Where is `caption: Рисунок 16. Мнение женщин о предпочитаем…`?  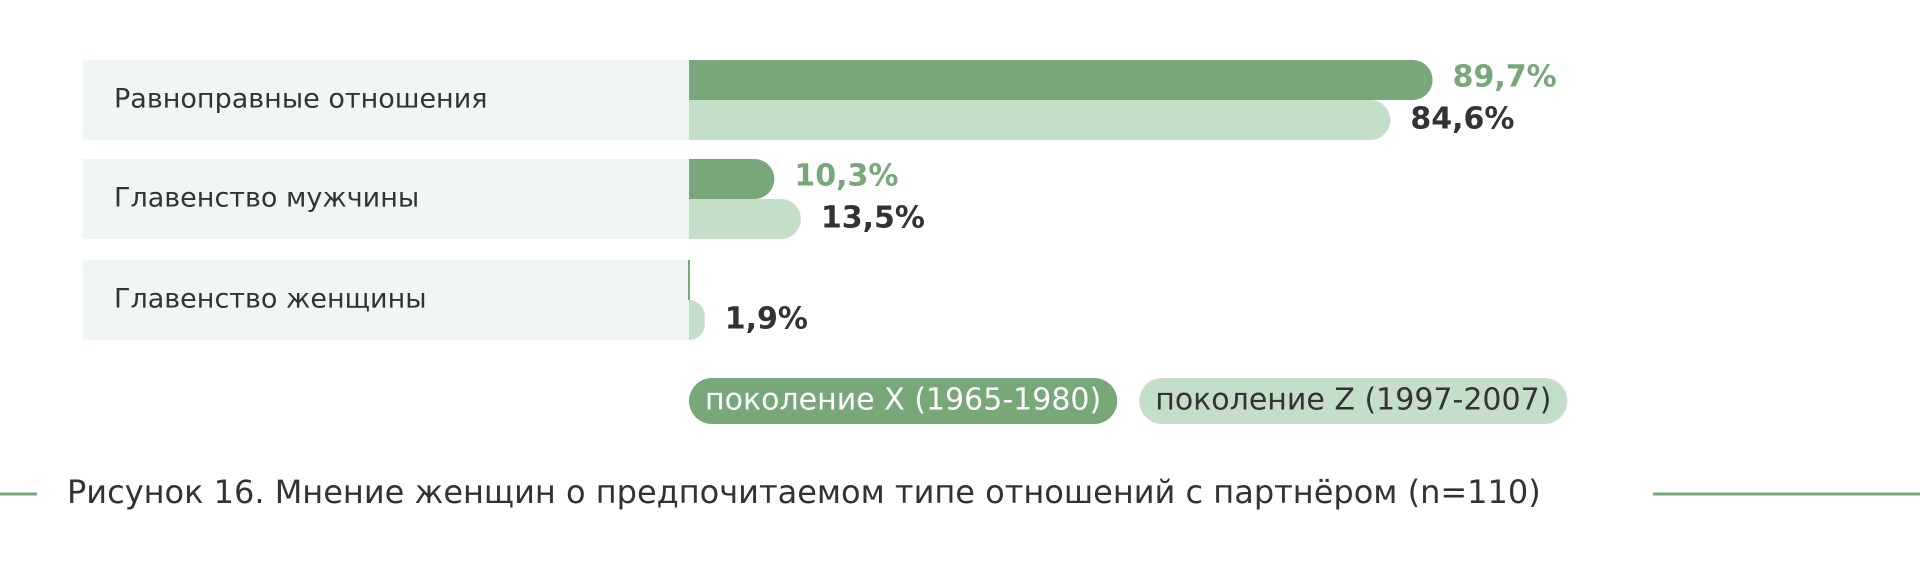 caption: Рисунок 16. Мнение женщин о предпочитаем… is located at coordinates (804, 492).